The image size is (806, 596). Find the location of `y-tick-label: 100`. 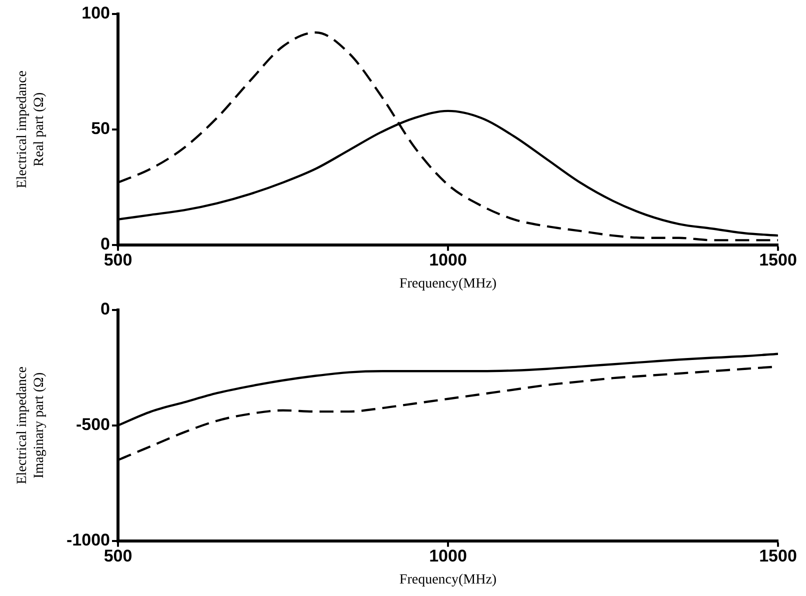

y-tick-label: 100 is located at coordinates (96, 13).